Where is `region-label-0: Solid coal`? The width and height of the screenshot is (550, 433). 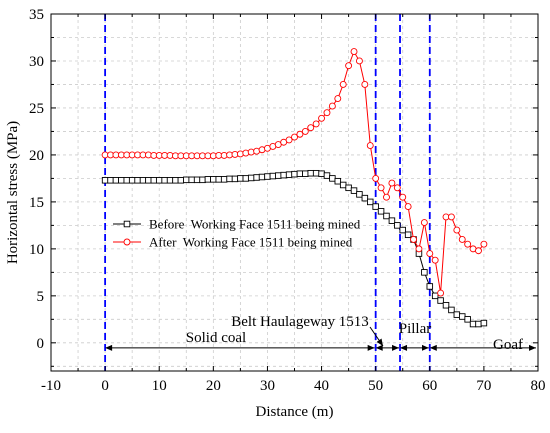 region-label-0: Solid coal is located at coordinates (216, 338).